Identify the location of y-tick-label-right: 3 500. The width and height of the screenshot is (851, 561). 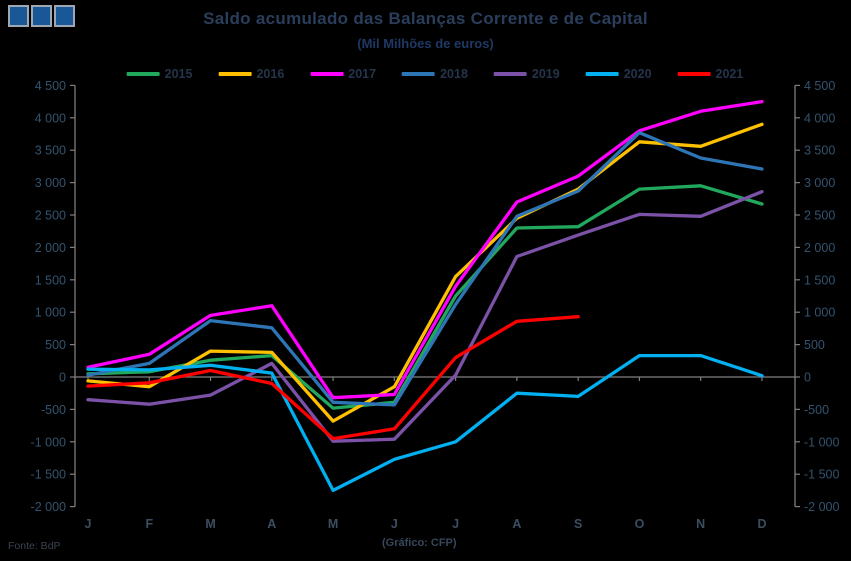
(819, 151).